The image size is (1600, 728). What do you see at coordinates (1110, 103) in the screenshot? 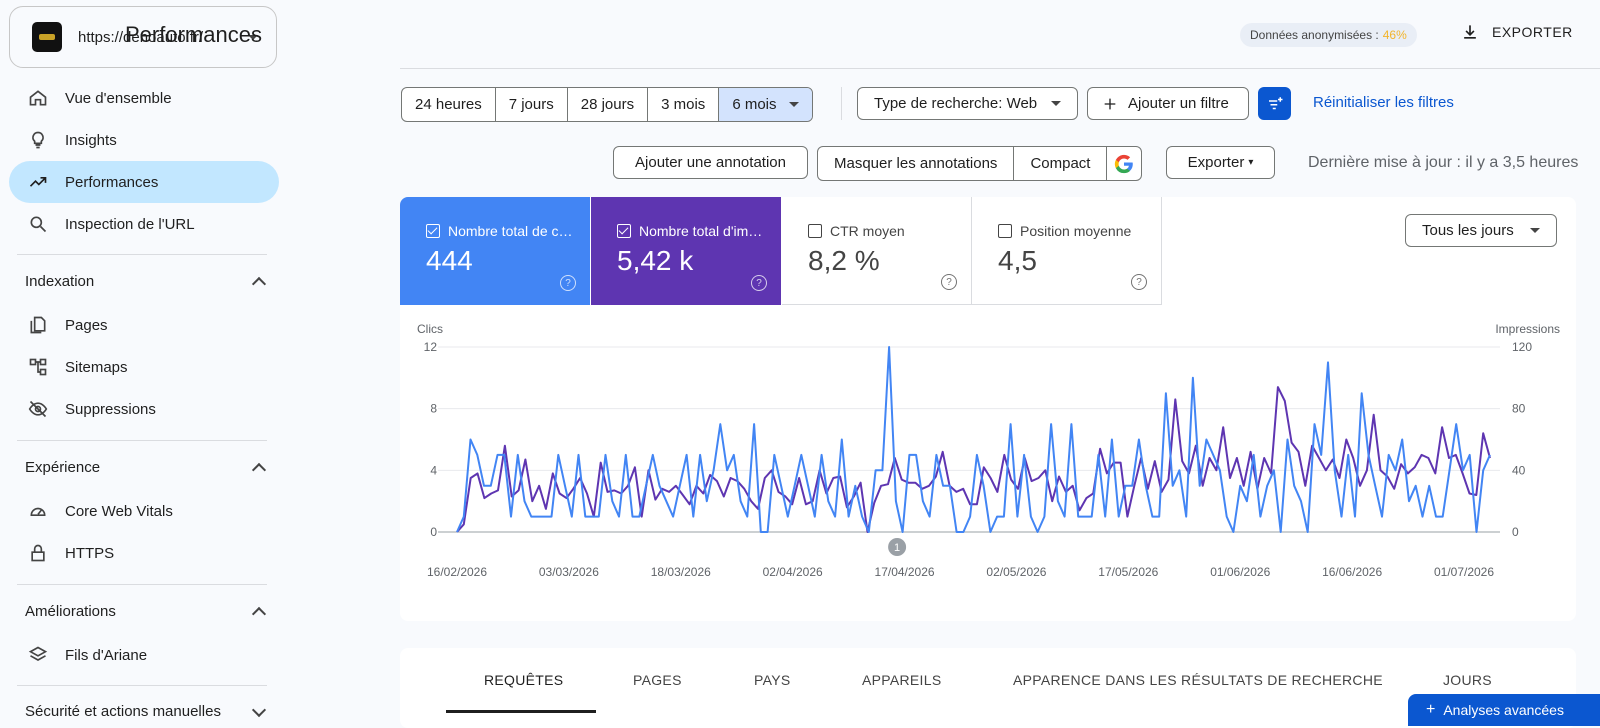
I see `plus-icon` at bounding box center [1110, 103].